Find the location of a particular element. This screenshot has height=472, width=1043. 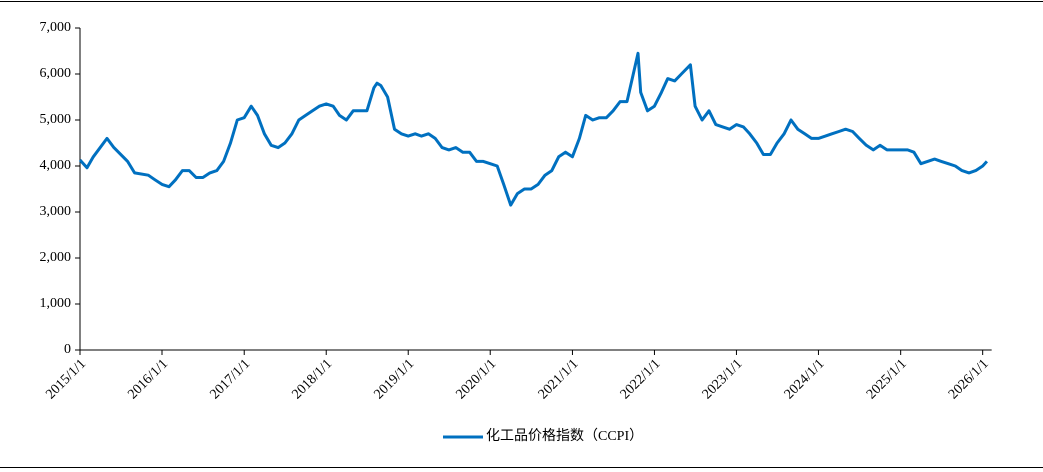

x-tick-label: 2026/1/1 is located at coordinates (969, 379).